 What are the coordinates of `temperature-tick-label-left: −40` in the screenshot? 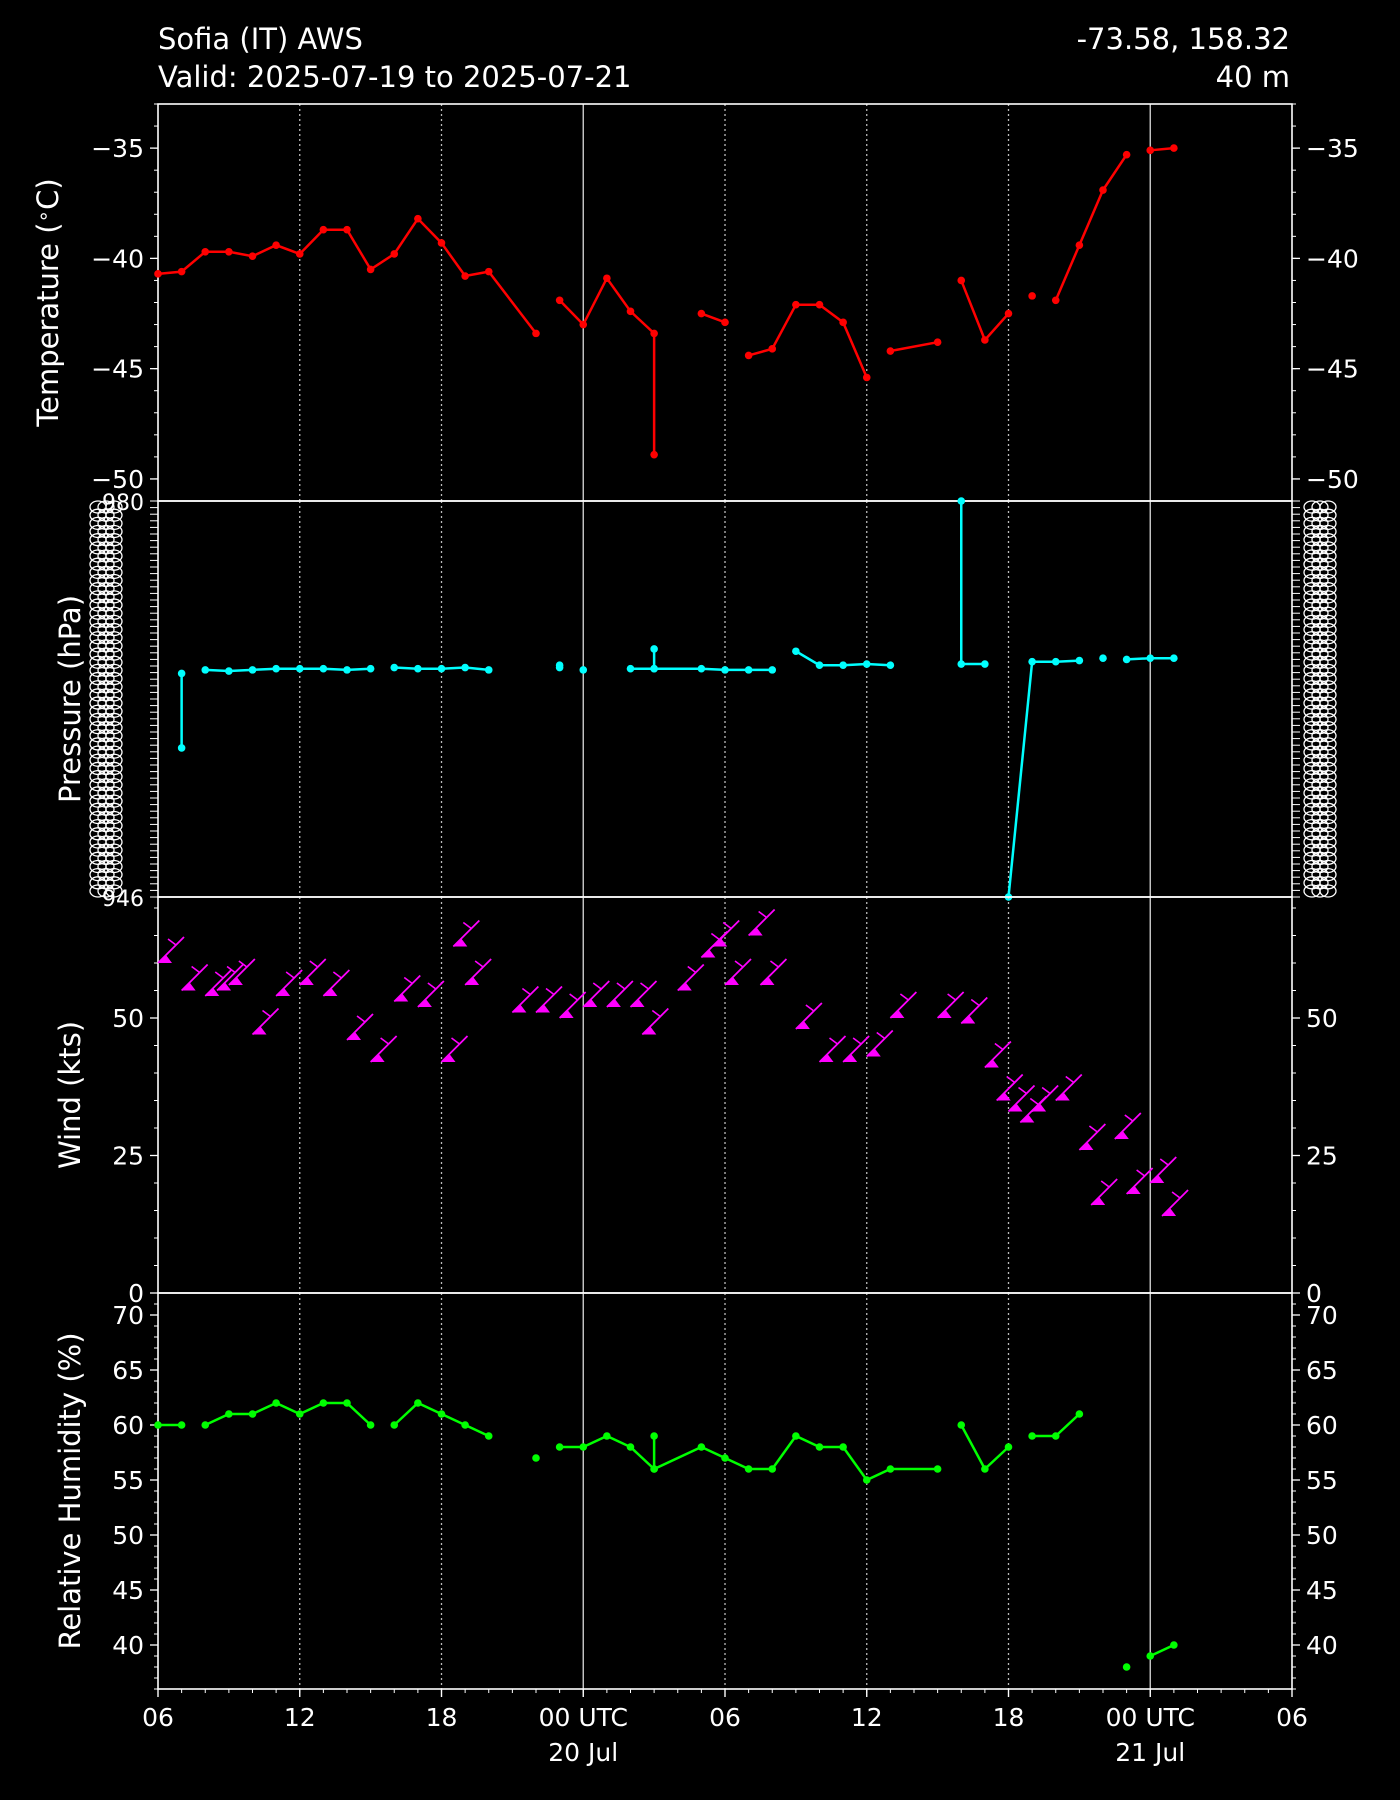 It's located at (117, 258).